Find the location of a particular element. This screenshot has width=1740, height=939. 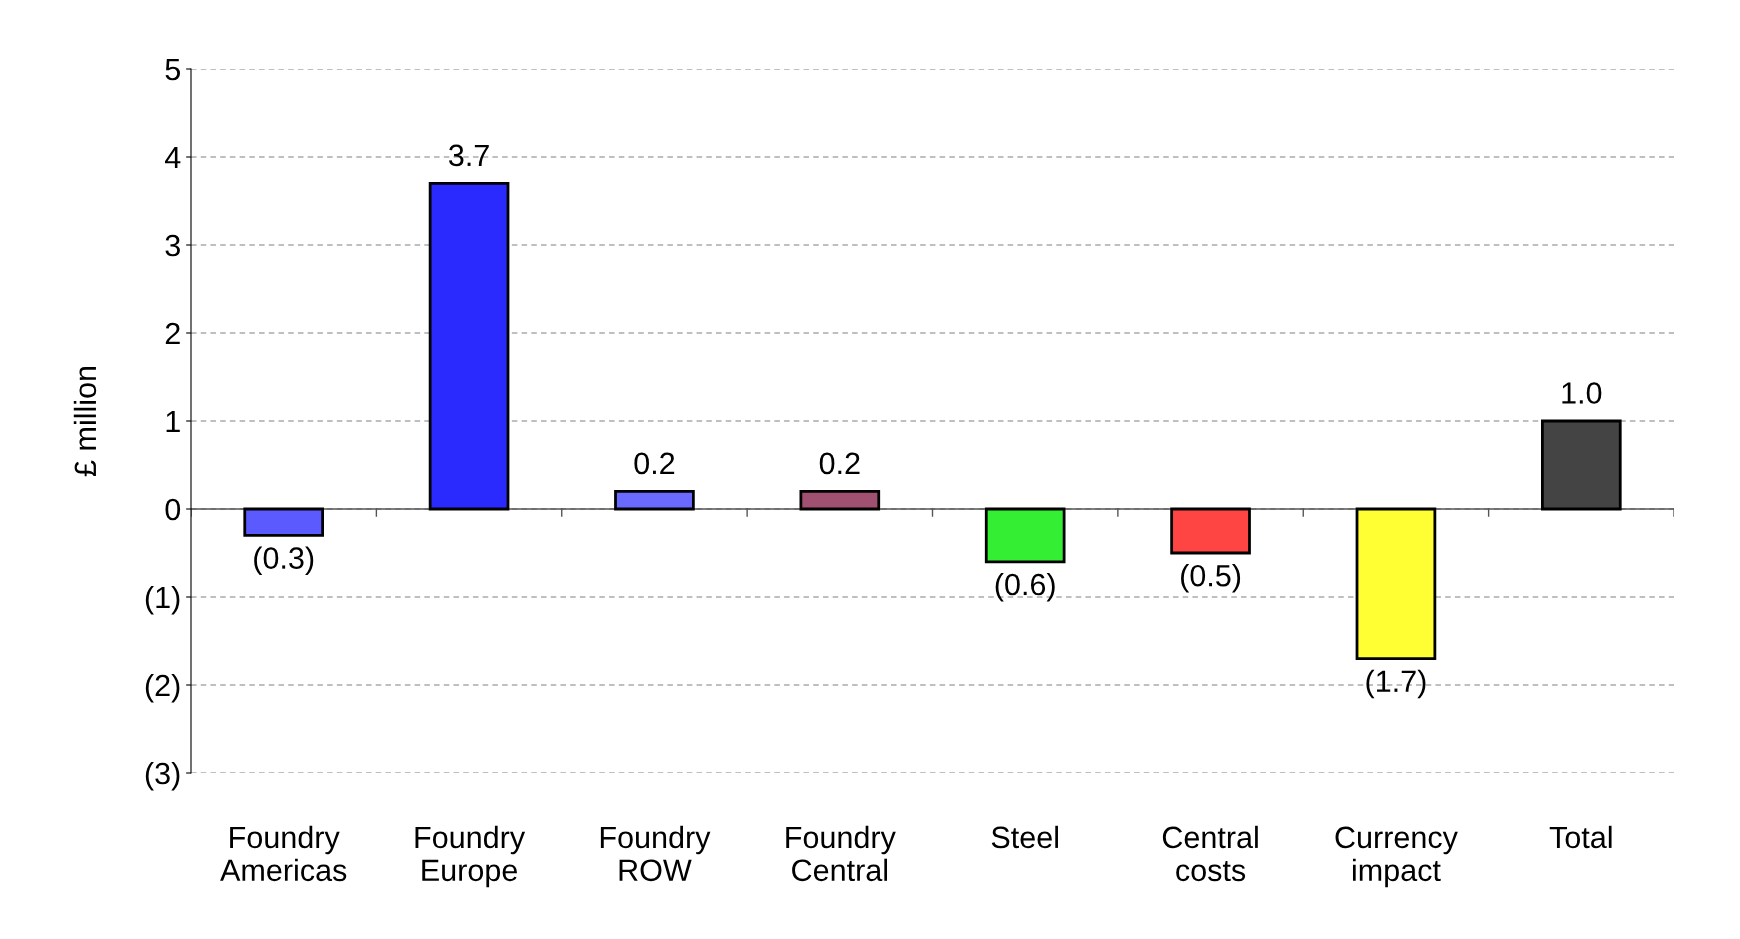

y-tick-label: (3) is located at coordinates (162, 776).